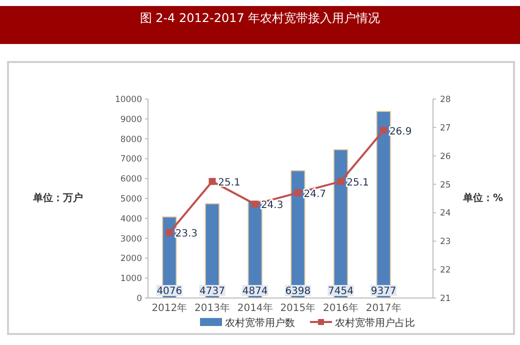  I want to click on y-tick-label: 3000, so click(131, 239).